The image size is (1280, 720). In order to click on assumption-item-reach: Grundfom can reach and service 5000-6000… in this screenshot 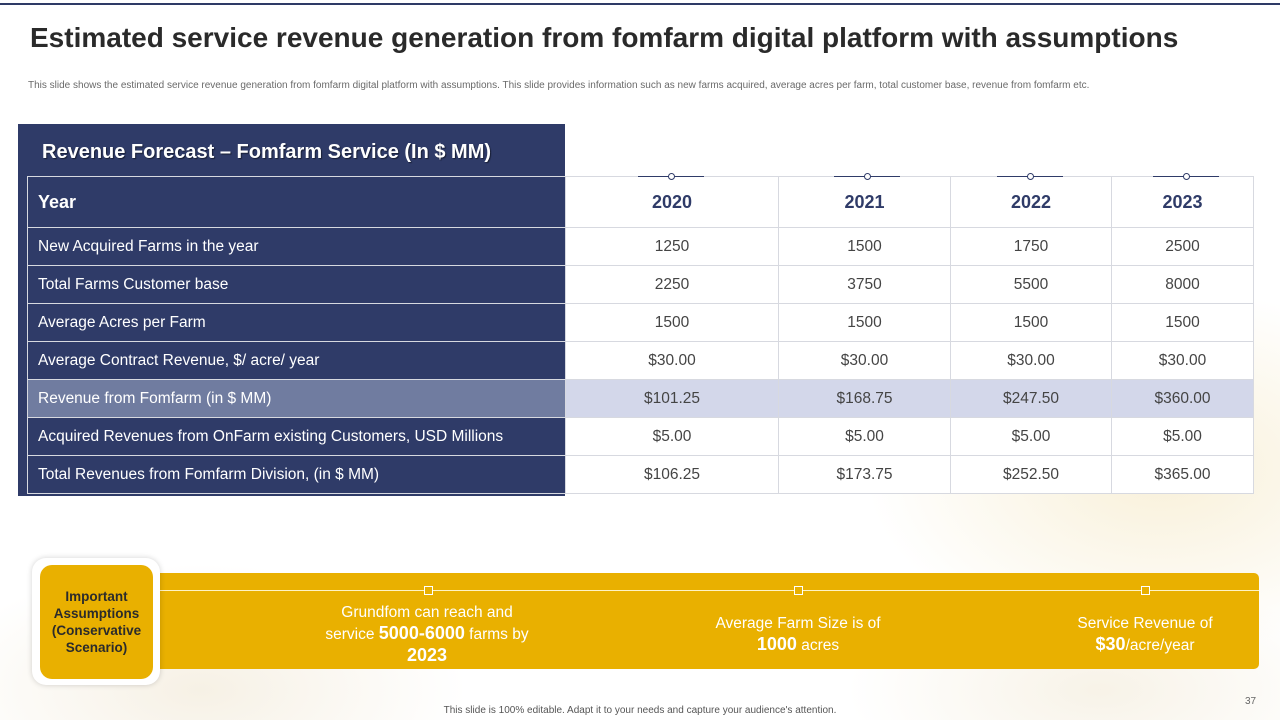, I will do `click(427, 634)`.